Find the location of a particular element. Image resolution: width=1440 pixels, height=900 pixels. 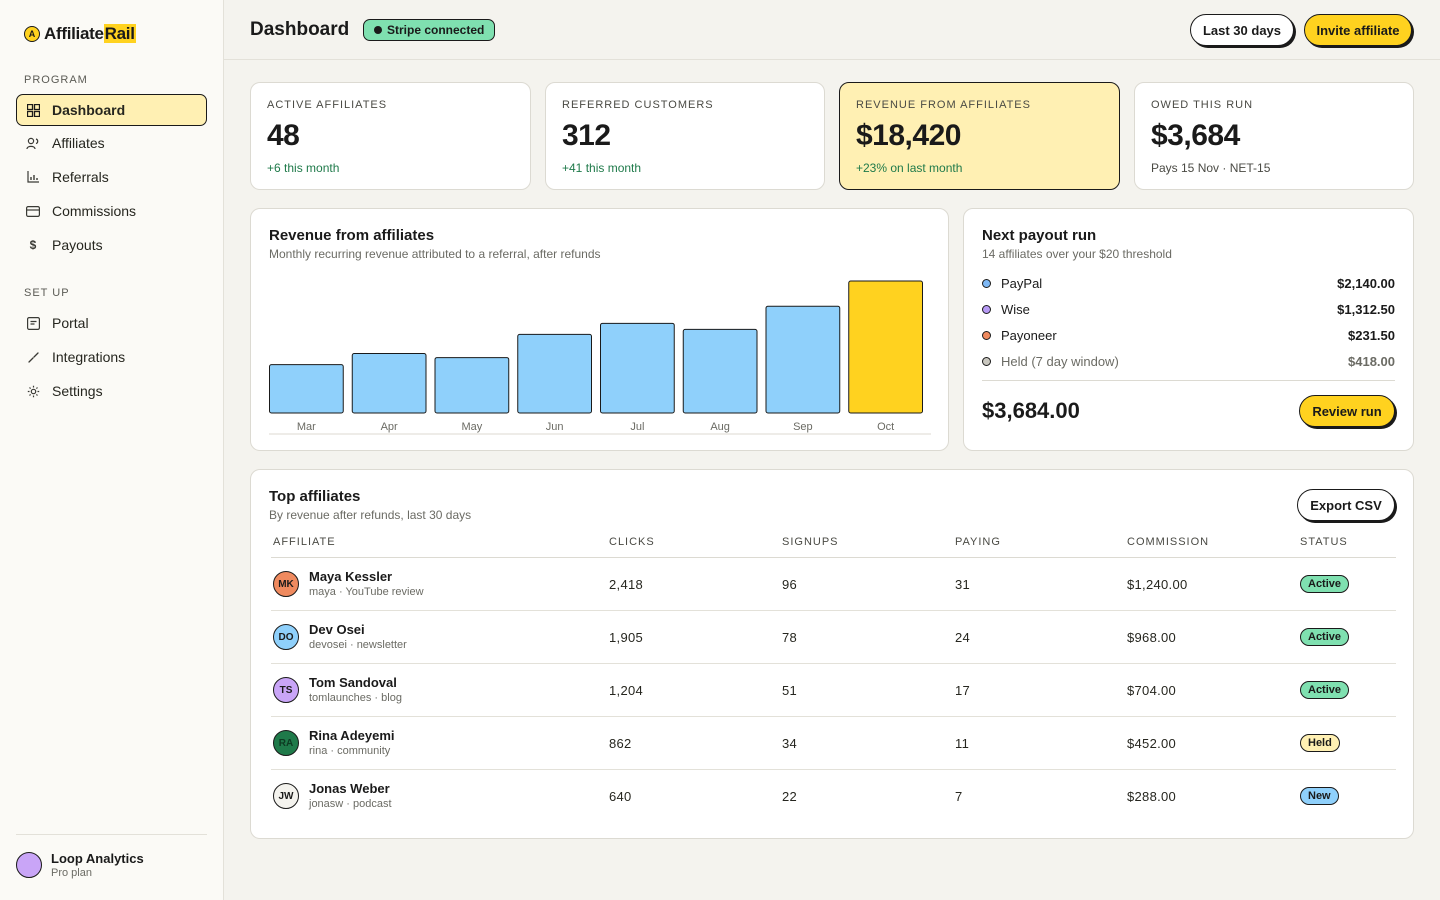

kpi-value: $18,420 is located at coordinates (908, 135).